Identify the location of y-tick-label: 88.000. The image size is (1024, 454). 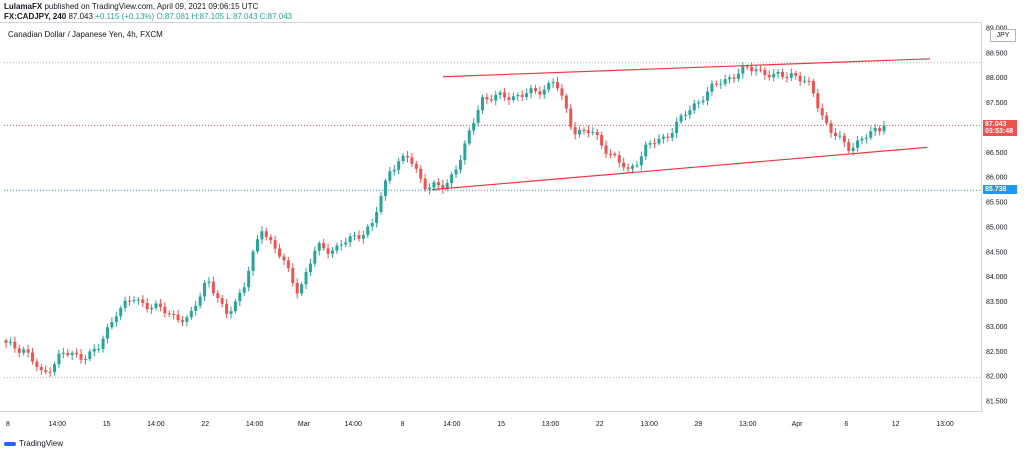
(997, 78).